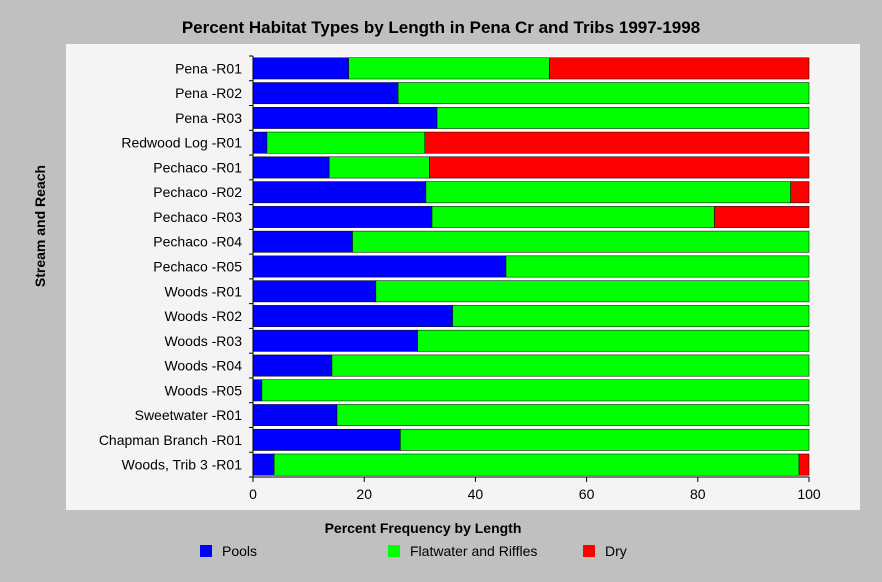 This screenshot has width=882, height=582. I want to click on category-label: Woods -R04, so click(203, 366).